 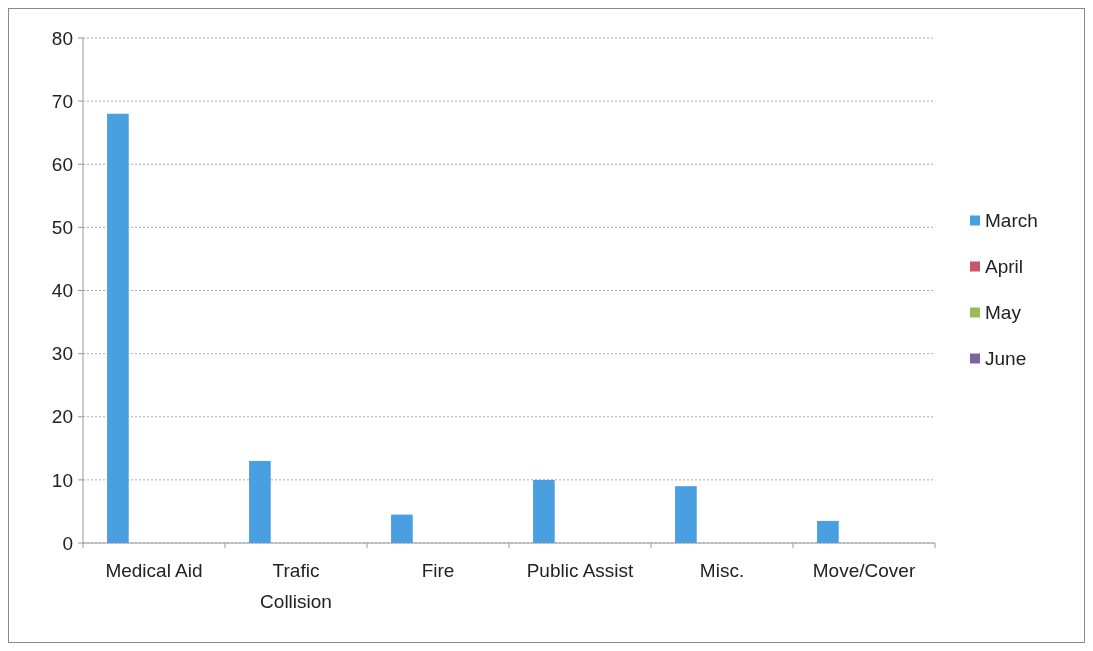 What do you see at coordinates (580, 570) in the screenshot?
I see `x-tick-label: Public Assist` at bounding box center [580, 570].